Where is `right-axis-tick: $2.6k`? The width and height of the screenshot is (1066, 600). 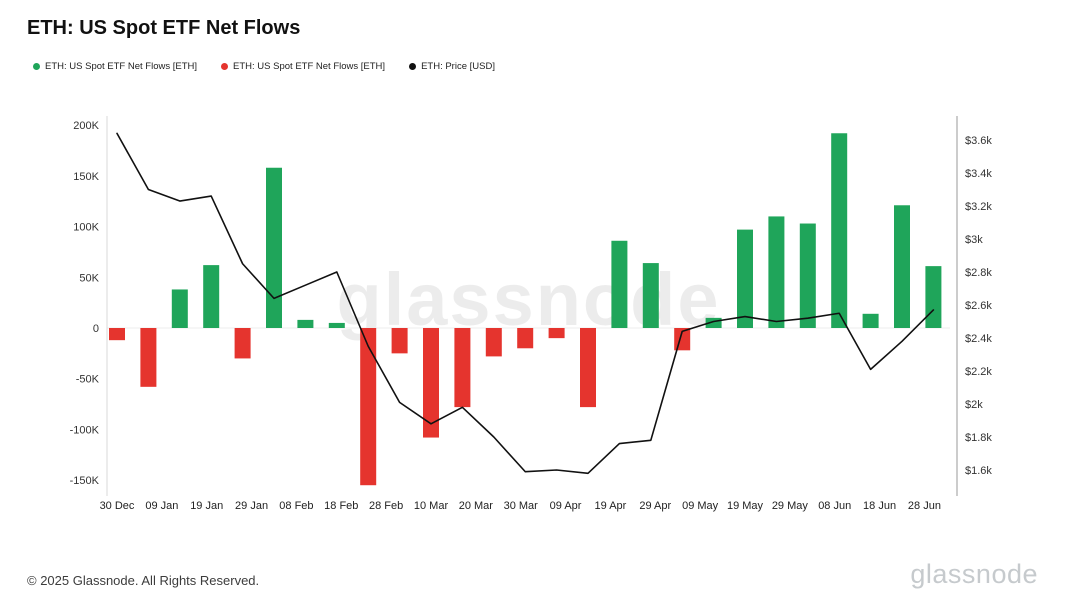
right-axis-tick: $2.6k is located at coordinates (978, 306).